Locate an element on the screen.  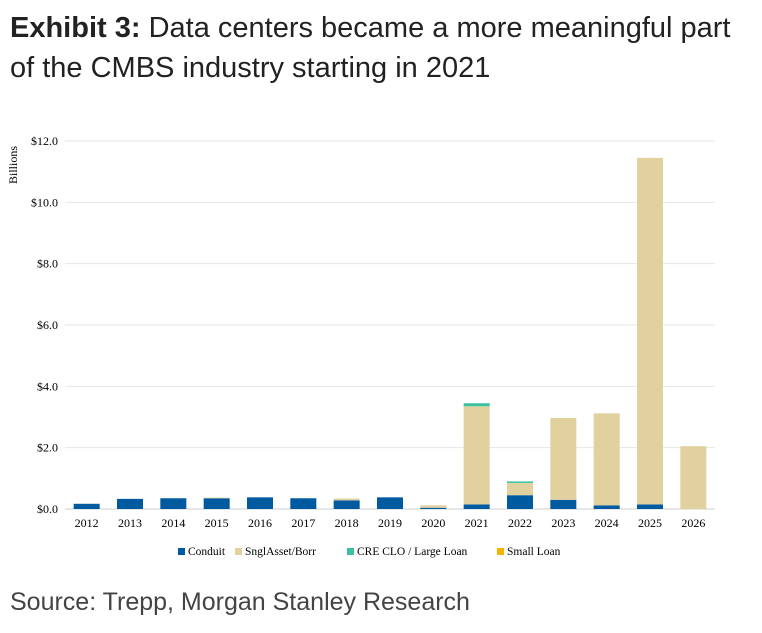
x-tick-label: 2012 is located at coordinates (87, 523).